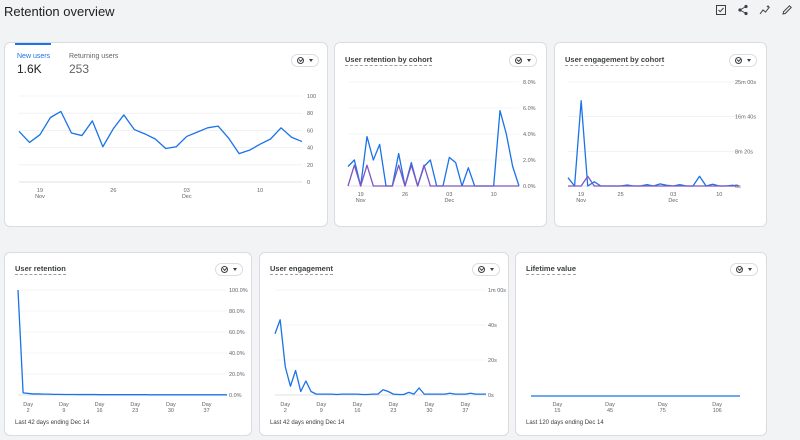 This screenshot has height=440, width=800. Describe the element at coordinates (393, 411) in the screenshot. I see `x-tick-sublabel: 23` at that location.